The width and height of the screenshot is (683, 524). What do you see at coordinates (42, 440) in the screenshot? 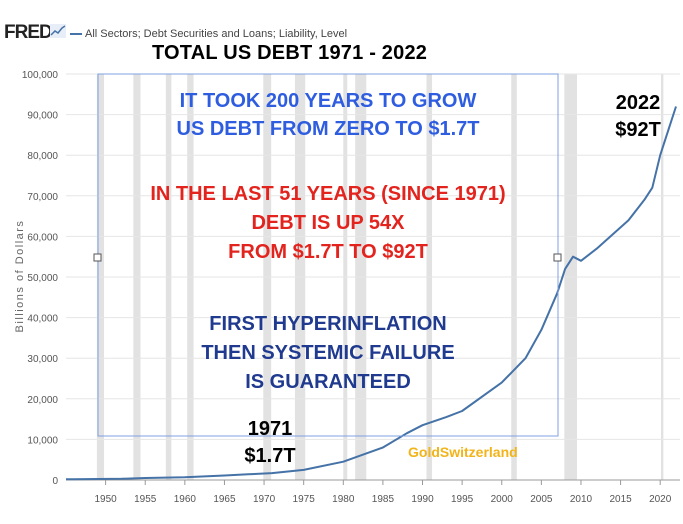
I see `y-tick-label: 10,000` at bounding box center [42, 440].